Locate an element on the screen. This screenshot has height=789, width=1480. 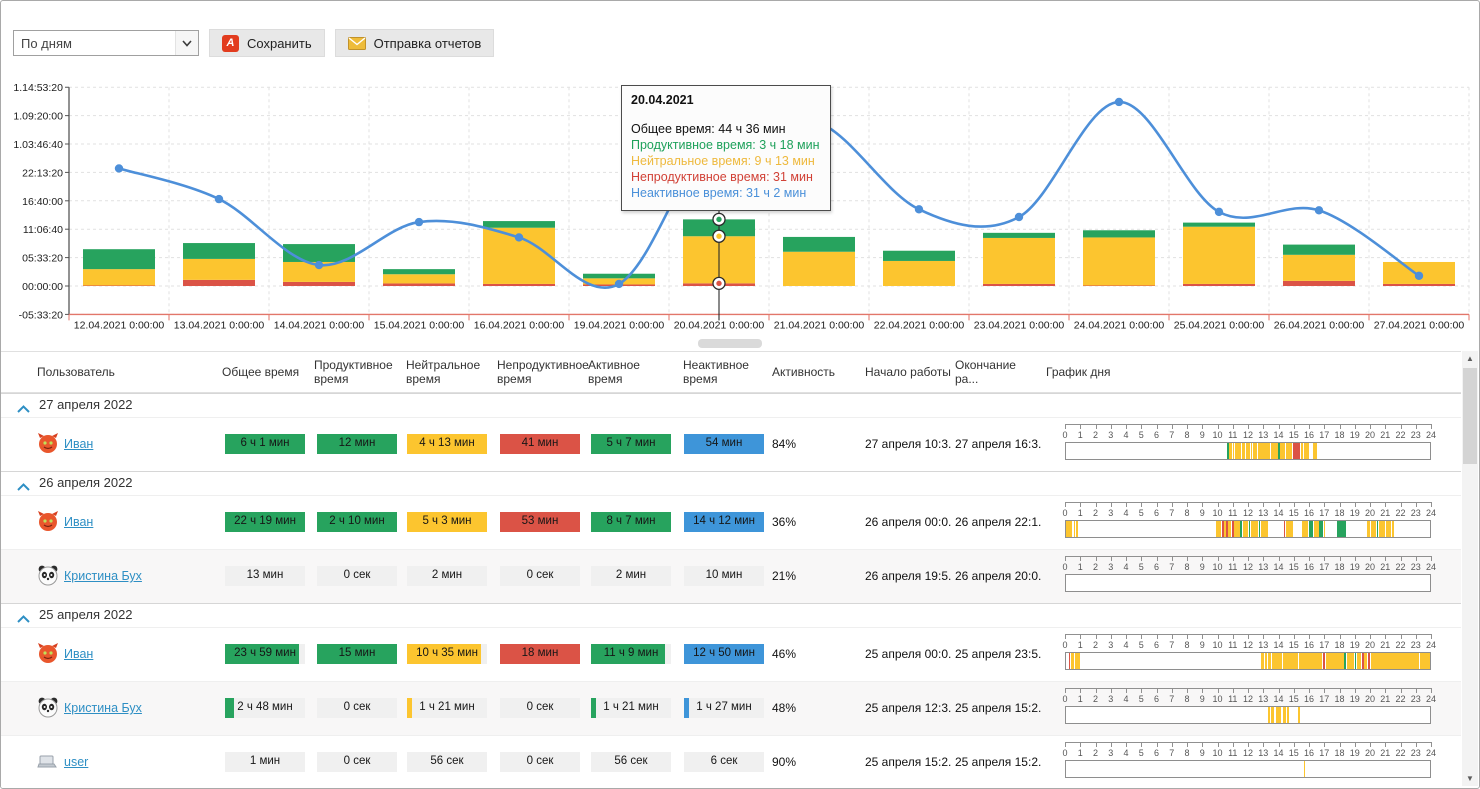
badge-fill is located at coordinates (357, 522).